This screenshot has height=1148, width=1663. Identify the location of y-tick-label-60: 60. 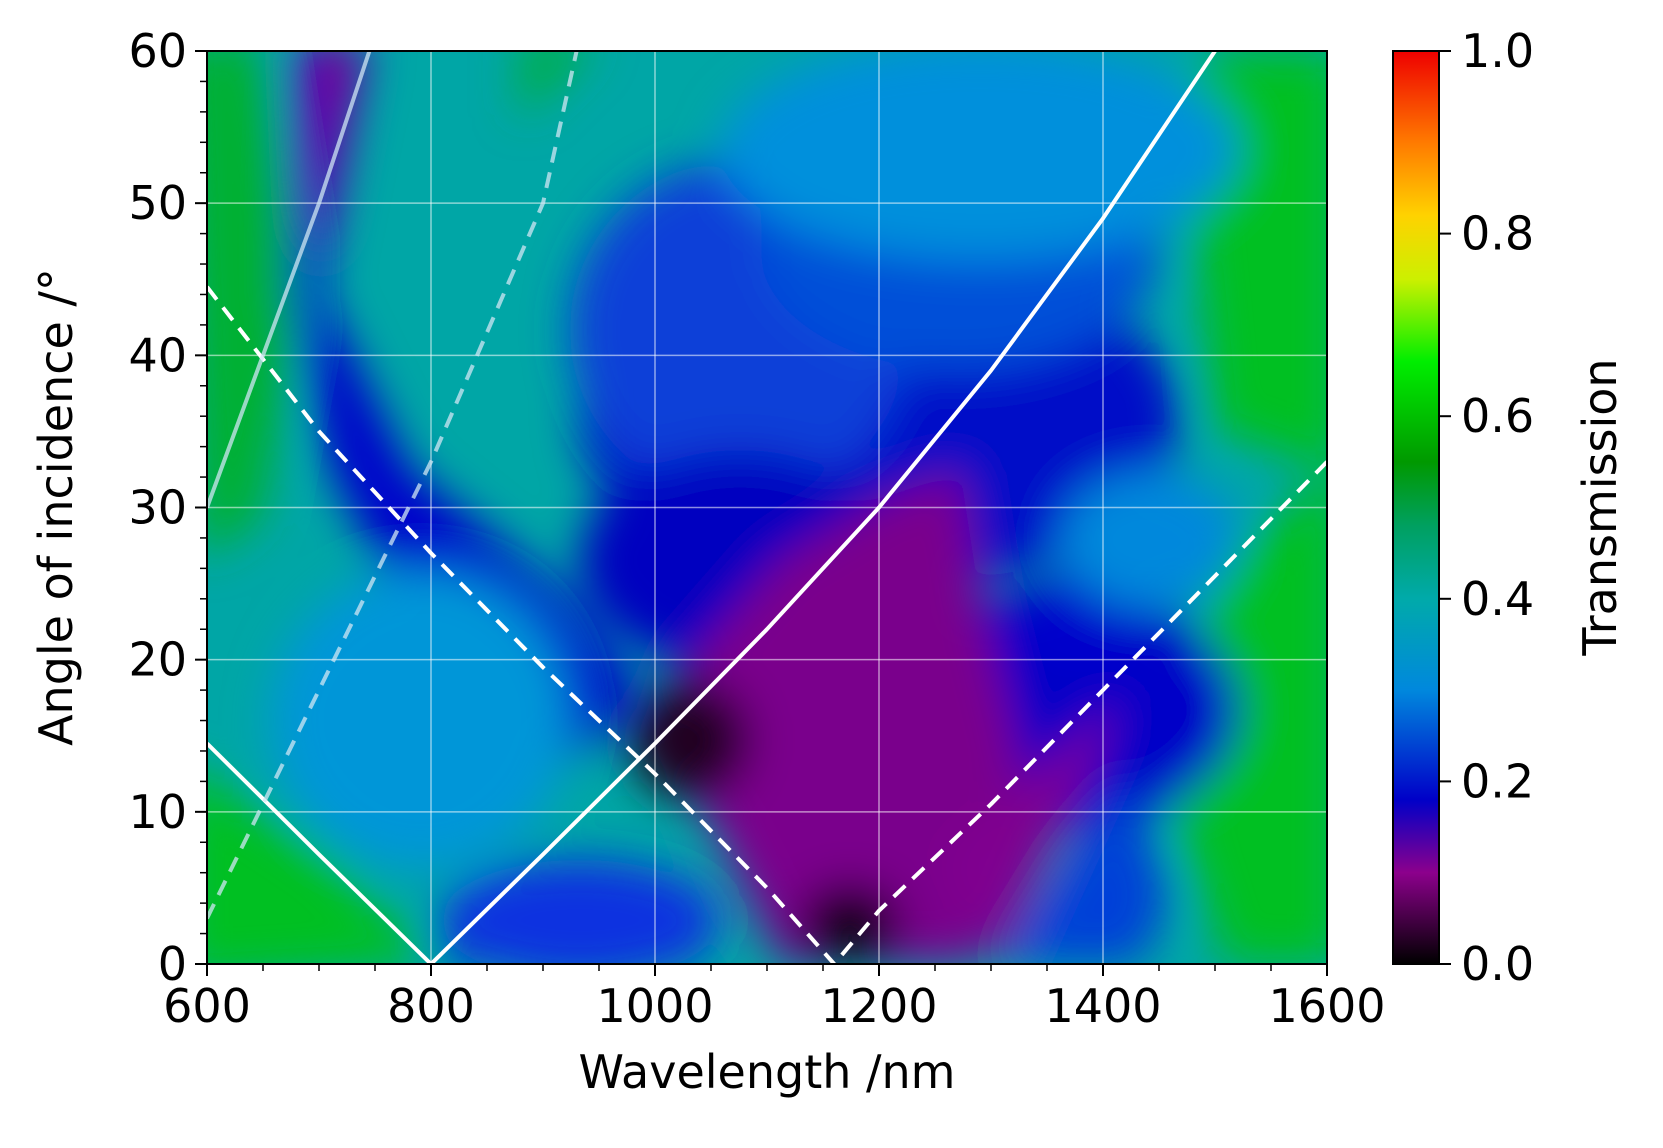
(157, 51).